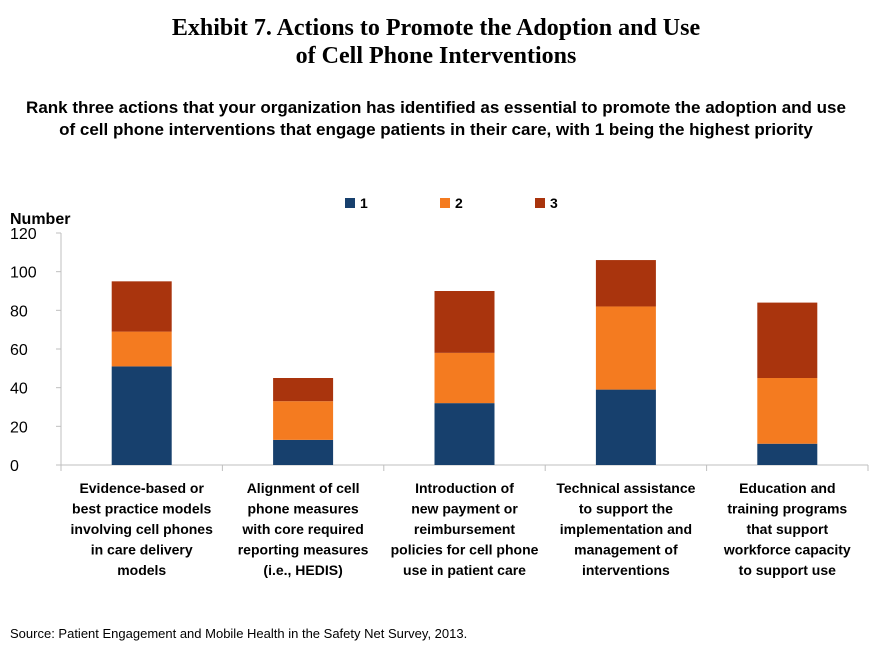 Image resolution: width=872 pixels, height=654 pixels. Describe the element at coordinates (19, 389) in the screenshot. I see `y-tick-label: 40` at that location.